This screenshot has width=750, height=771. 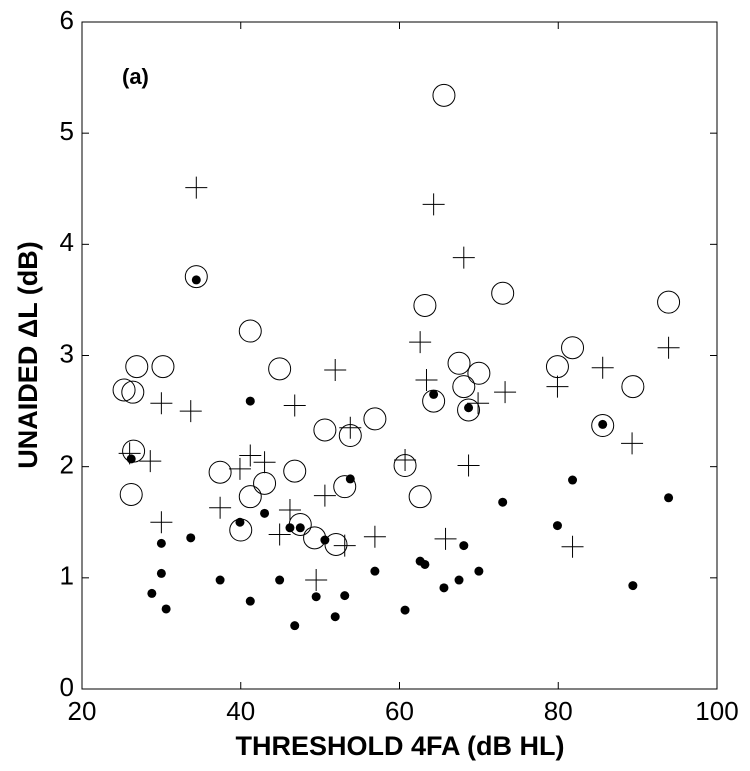 I want to click on x-tick-label: 60, so click(x=399, y=711).